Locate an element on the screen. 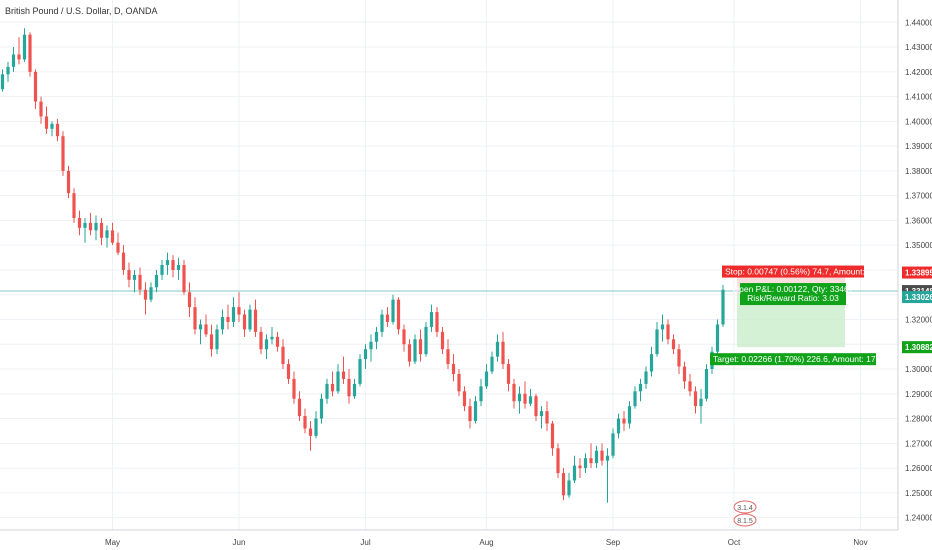 The height and width of the screenshot is (550, 932). open-pnl-label: Open P&L: 0.00122, Qty: 33467 is located at coordinates (793, 289).